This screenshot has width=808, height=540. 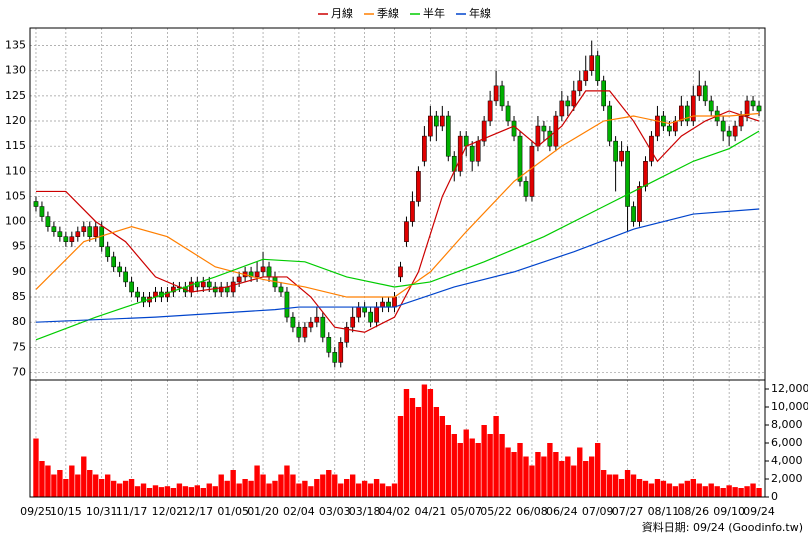 I want to click on y2-tick-label: 12,000, so click(x=789, y=388).